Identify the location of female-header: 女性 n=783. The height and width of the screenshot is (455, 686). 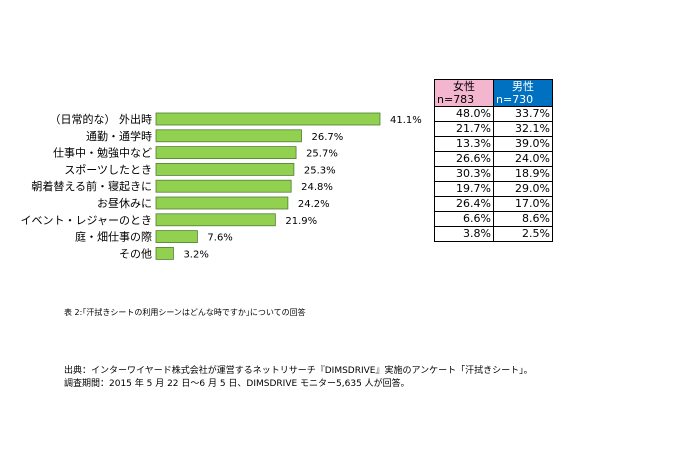
(464, 93).